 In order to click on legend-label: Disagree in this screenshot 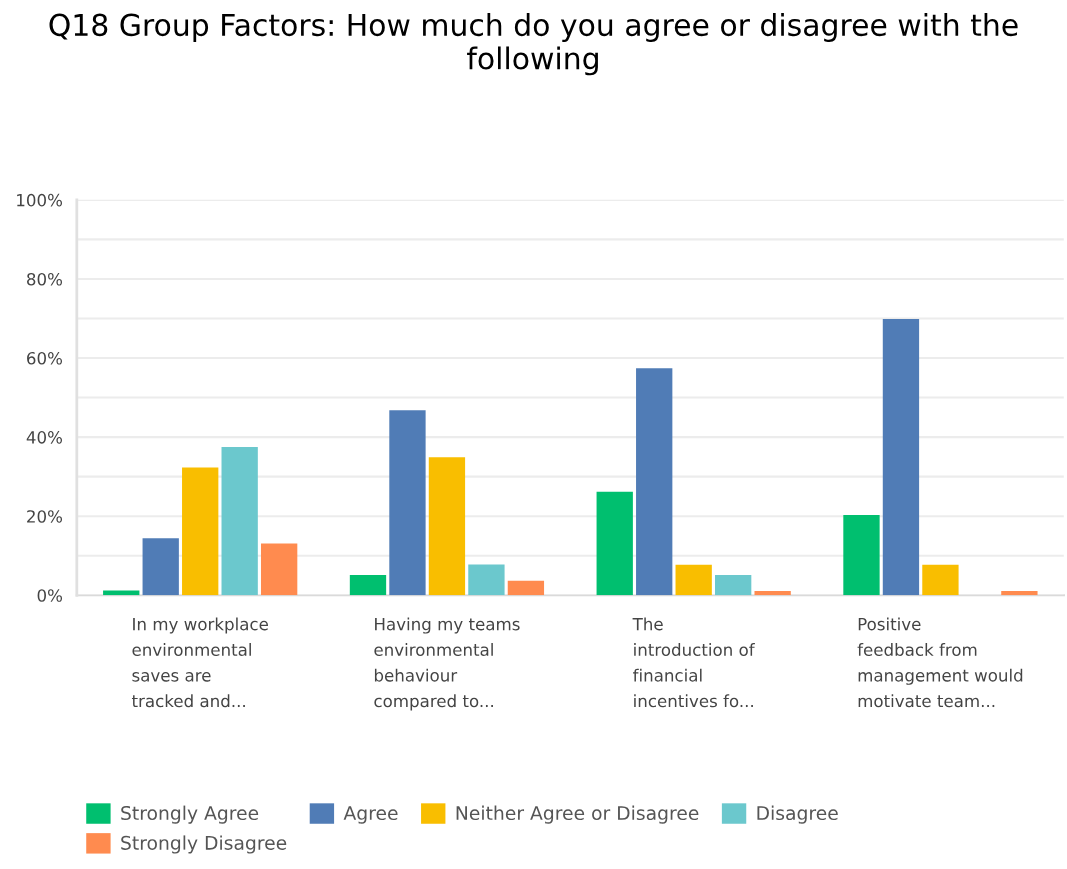, I will do `click(797, 814)`.